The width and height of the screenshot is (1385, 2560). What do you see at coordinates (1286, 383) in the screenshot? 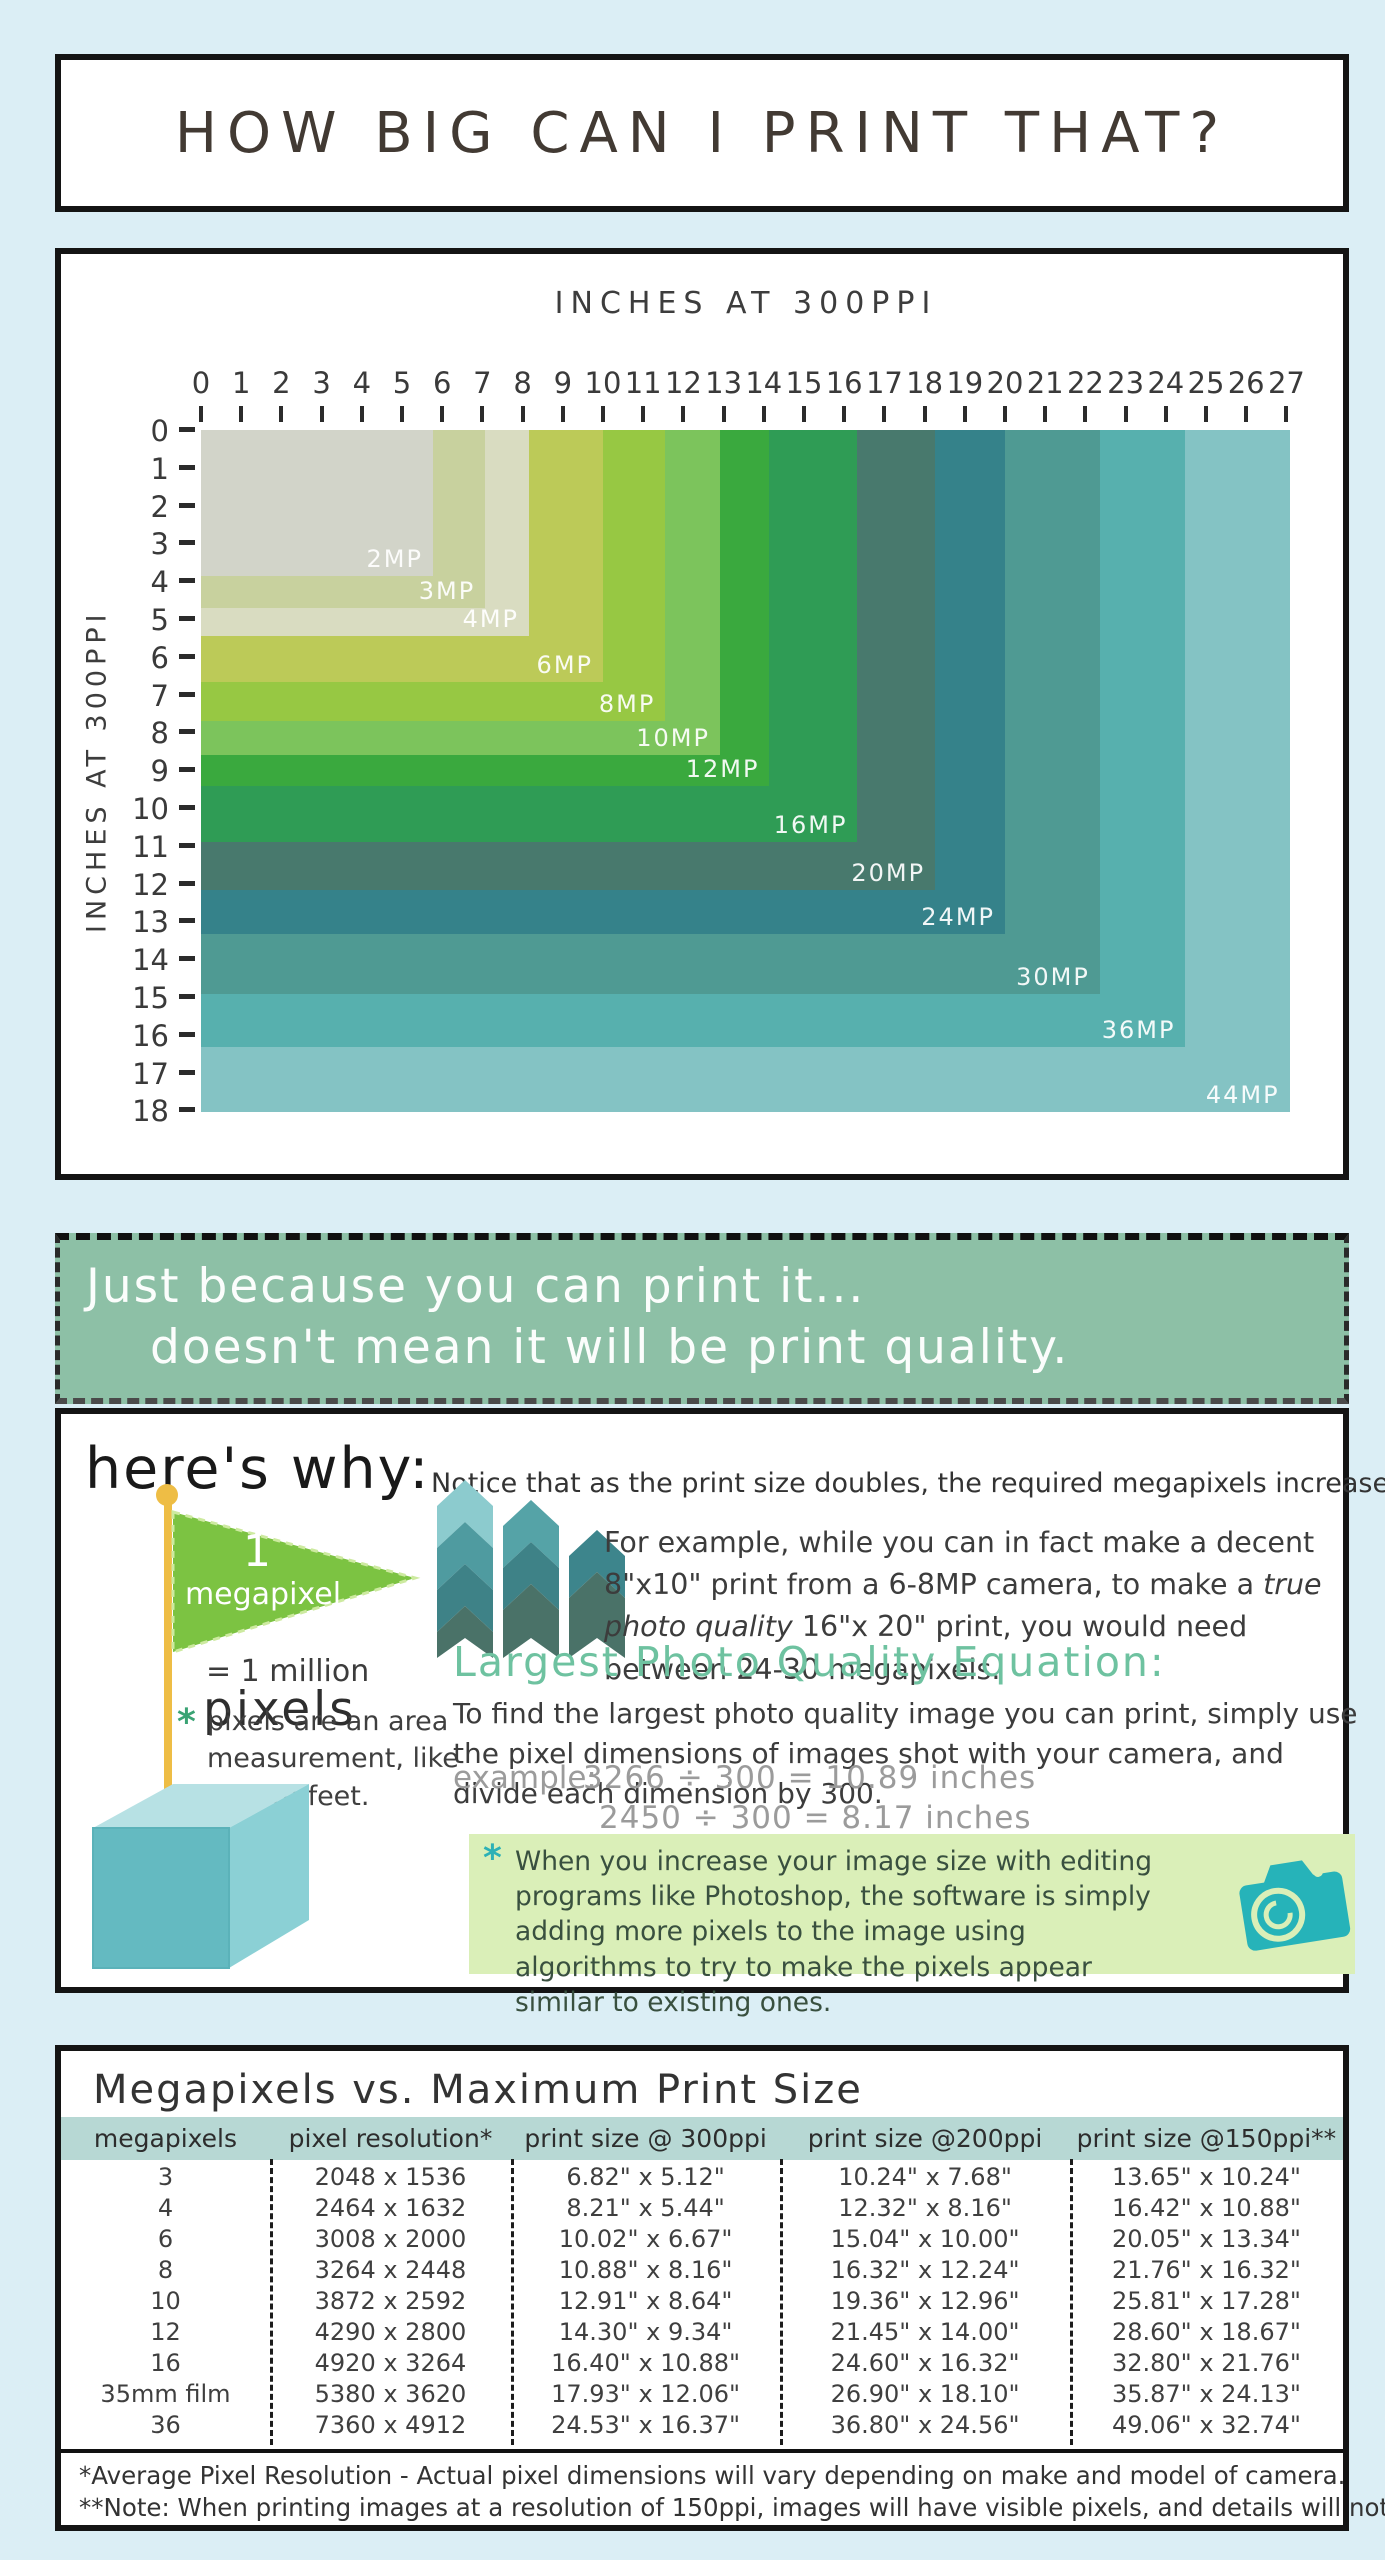
I see `x-axis-number: 27` at bounding box center [1286, 383].